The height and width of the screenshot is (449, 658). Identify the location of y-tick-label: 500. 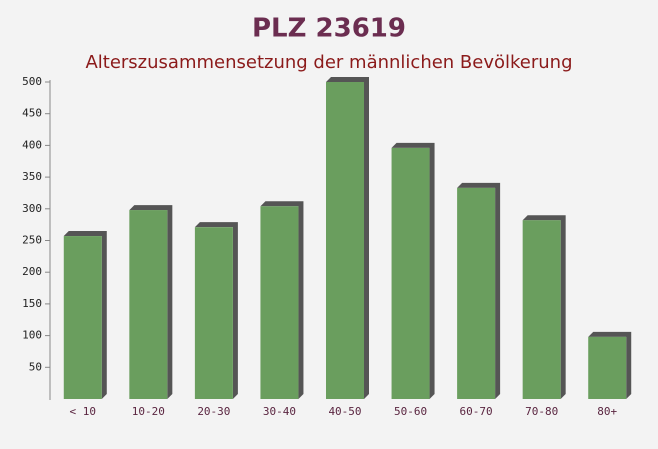
(32, 81).